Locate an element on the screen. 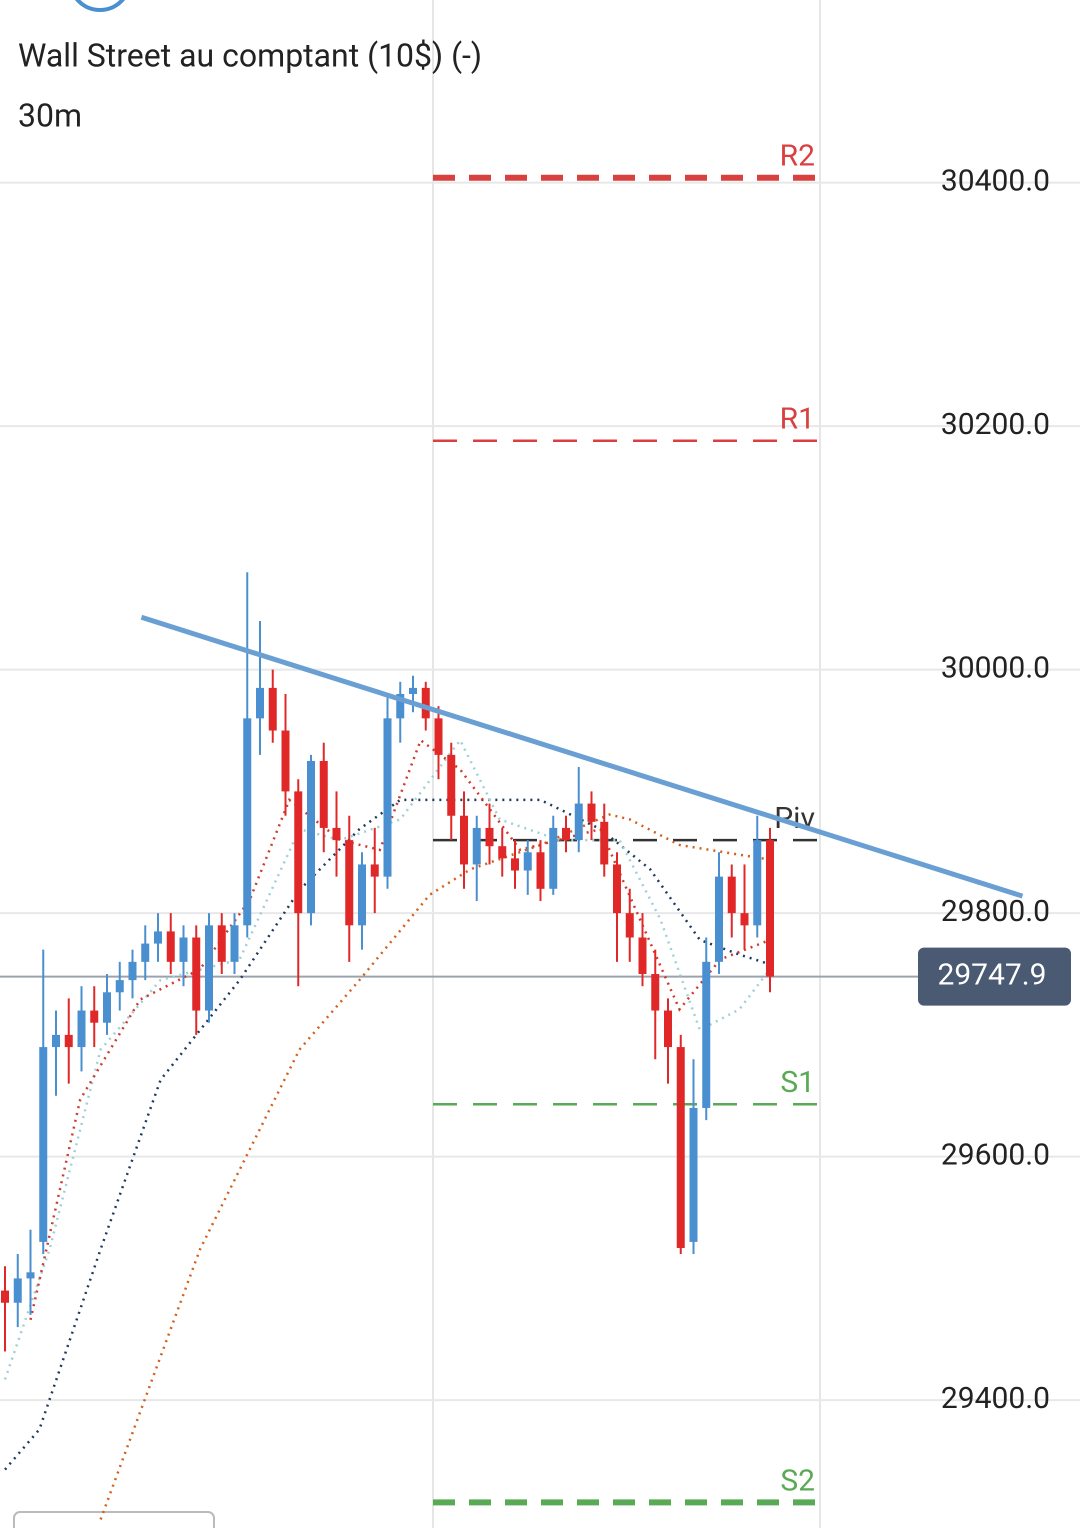  y-tick-label: 30000.0 is located at coordinates (995, 668).